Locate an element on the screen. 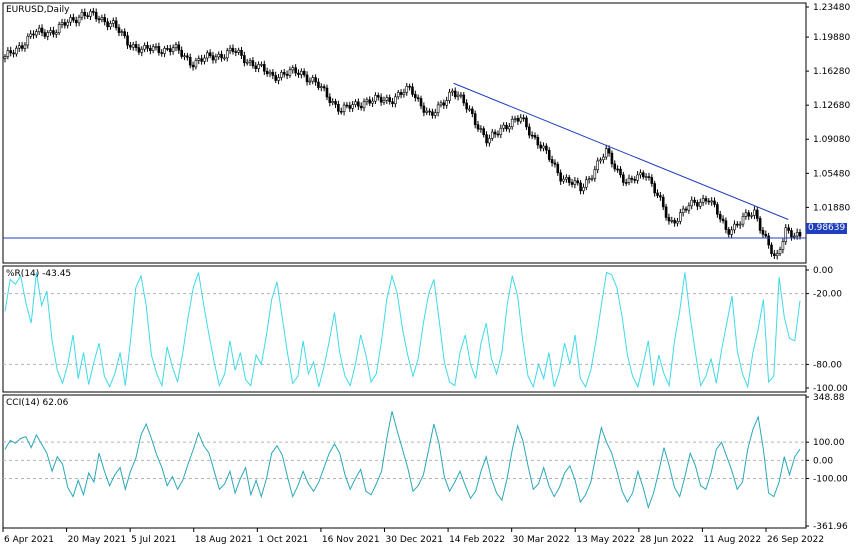 Image resolution: width=860 pixels, height=550 pixels. cci-label: CCI(14) 62.06 is located at coordinates (37, 403).